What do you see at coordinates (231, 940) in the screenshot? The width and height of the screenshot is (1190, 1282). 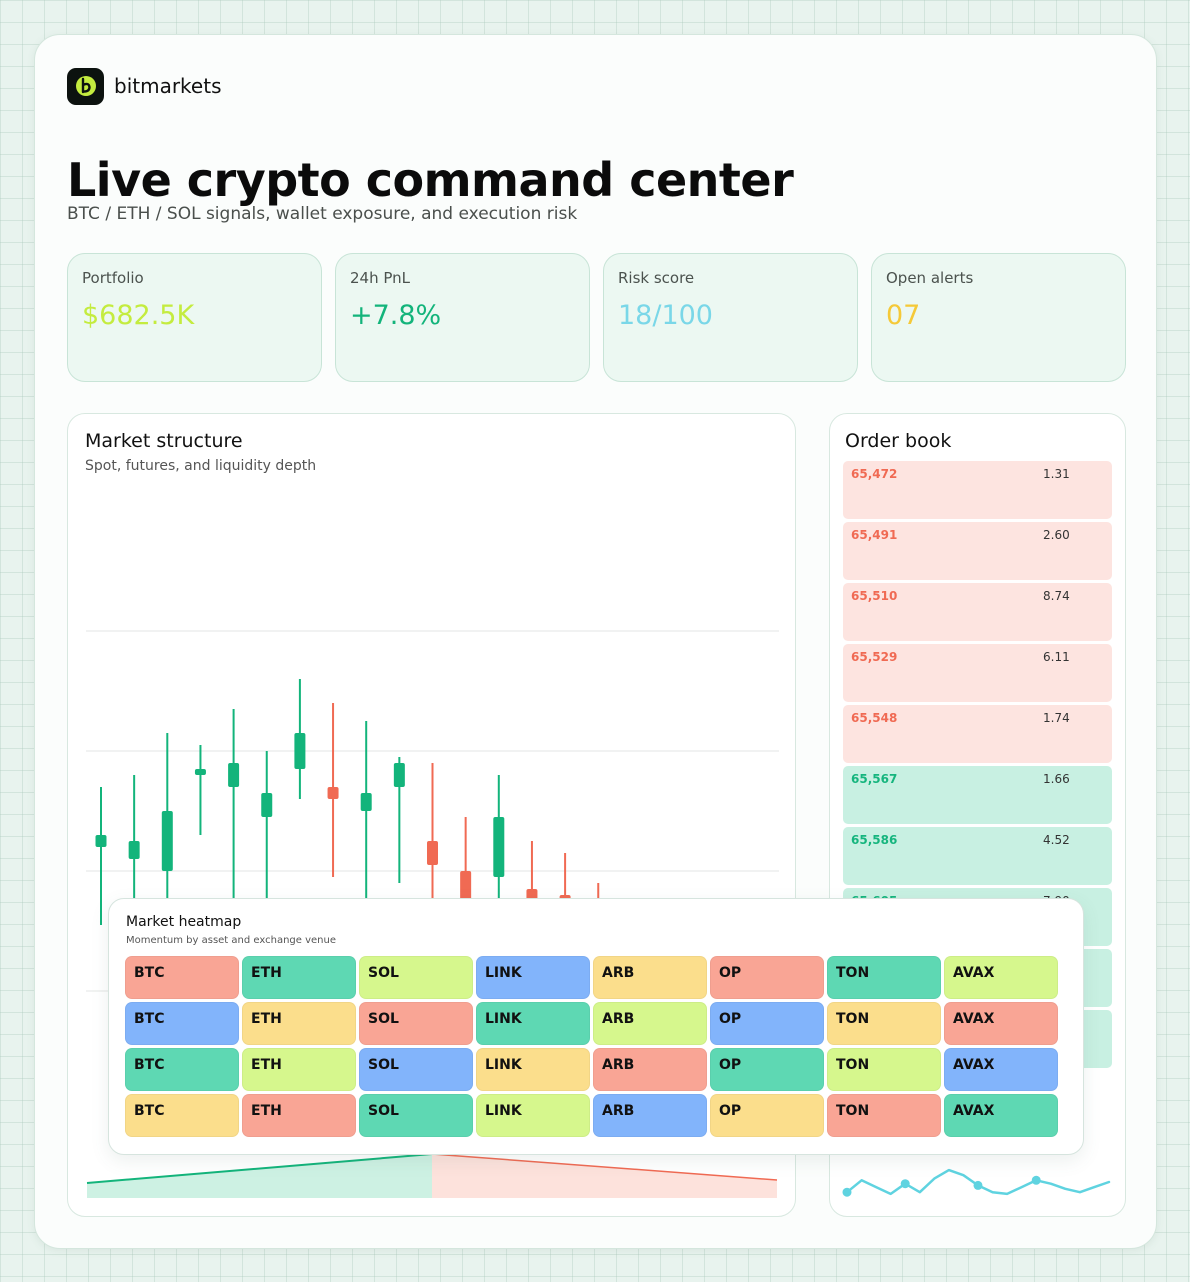 I see `heatmap-subtitle: Momentum by asset and exchange venue` at bounding box center [231, 940].